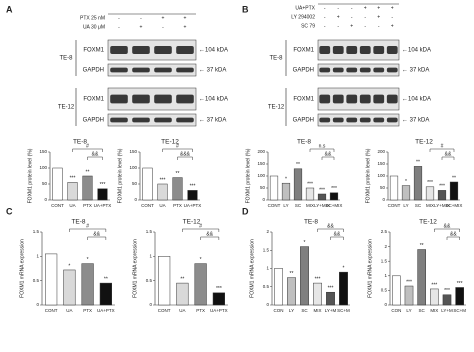 The width and height of the screenshot is (474, 352). I want to click on x-tick-label: UA, so click(182, 310).